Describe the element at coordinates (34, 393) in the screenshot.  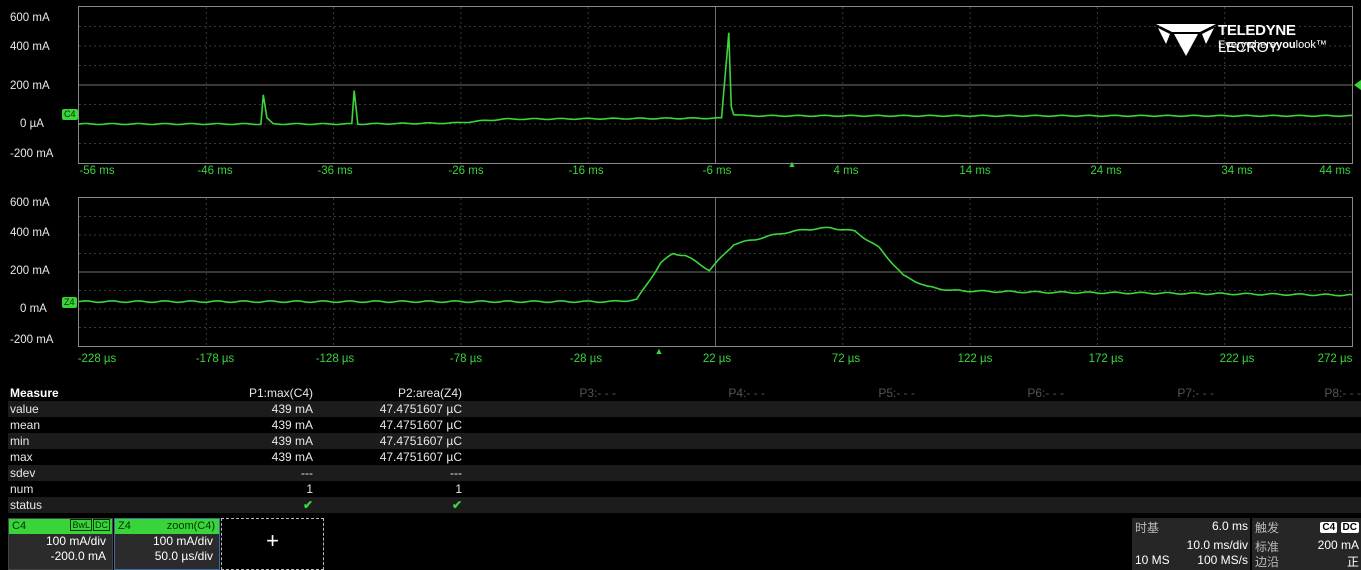
I see `measure-title: Measure` at that location.